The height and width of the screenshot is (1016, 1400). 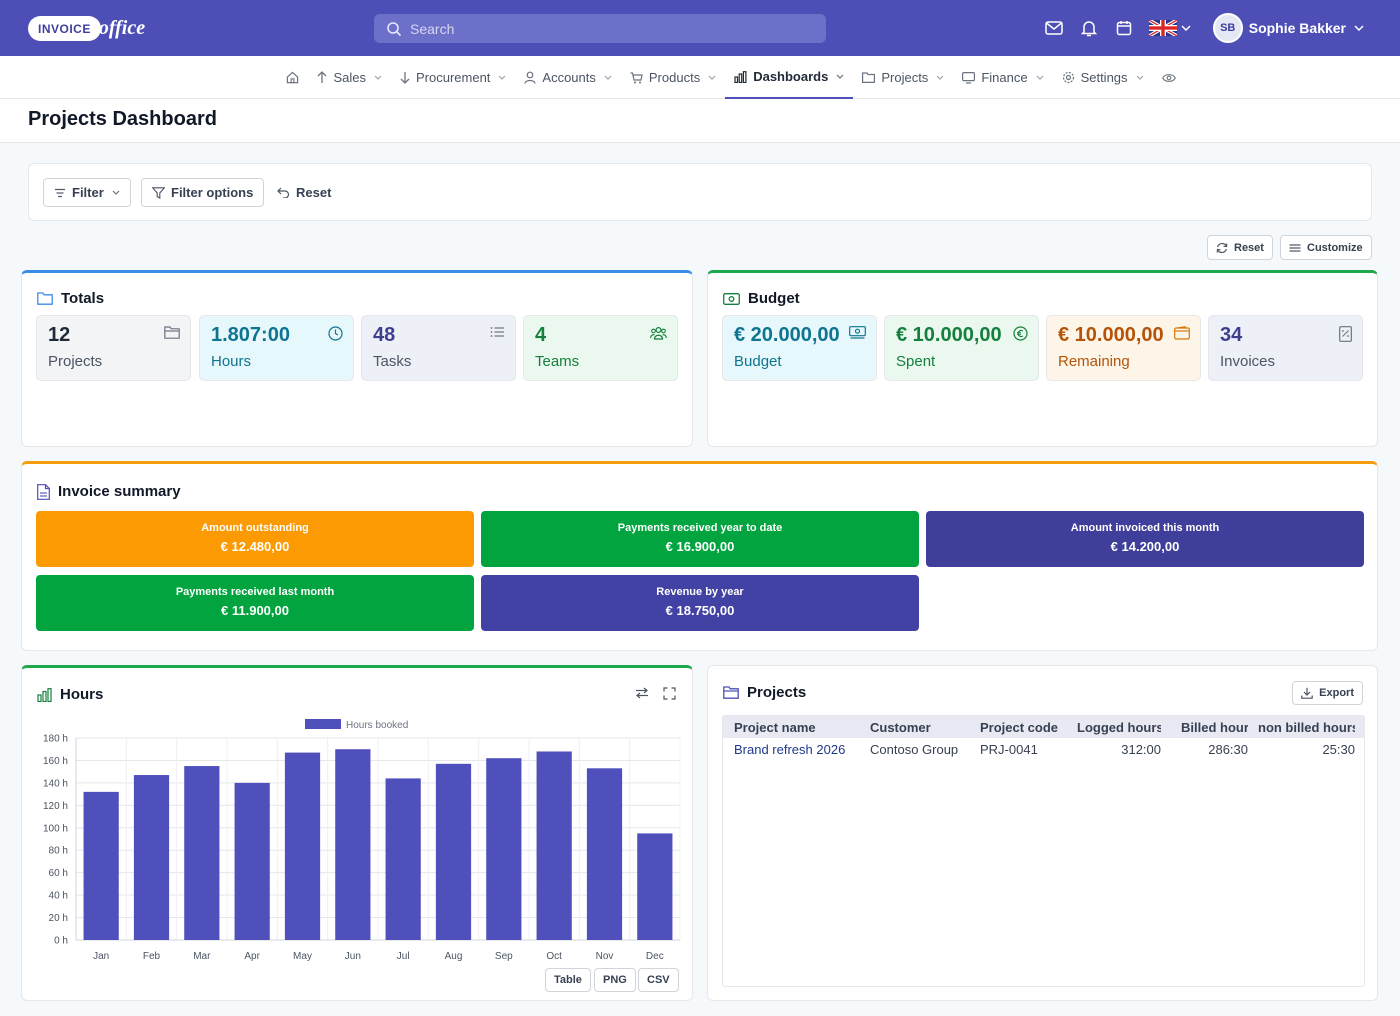 What do you see at coordinates (255, 546) in the screenshot?
I see `tile-value: € 12.480,00` at bounding box center [255, 546].